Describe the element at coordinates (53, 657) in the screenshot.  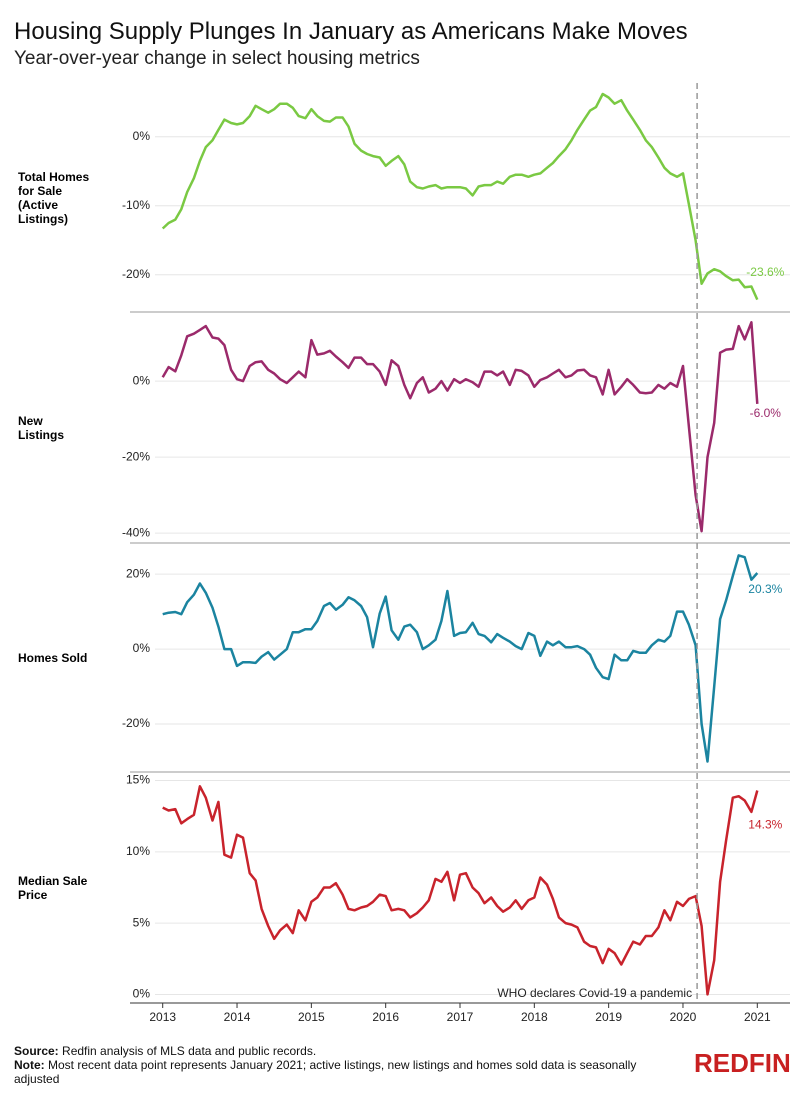
I see `panel-label: Homes Sold` at that location.